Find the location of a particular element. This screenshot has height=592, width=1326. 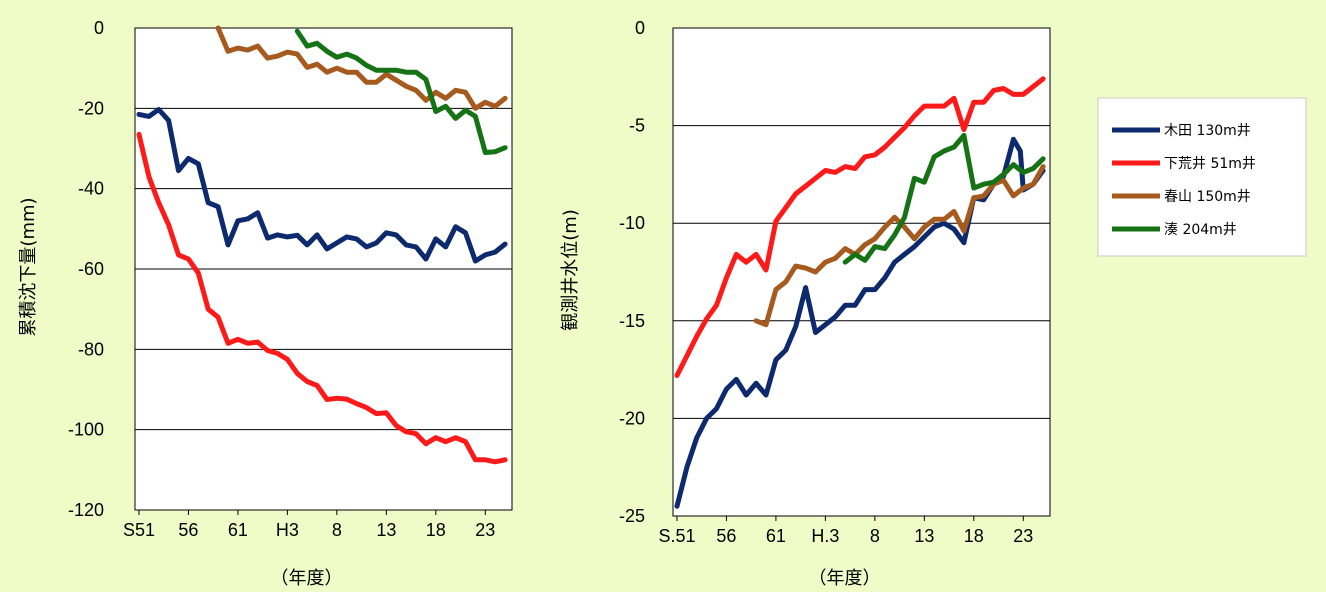

legend-label: 春山 150m井 is located at coordinates (1207, 197).